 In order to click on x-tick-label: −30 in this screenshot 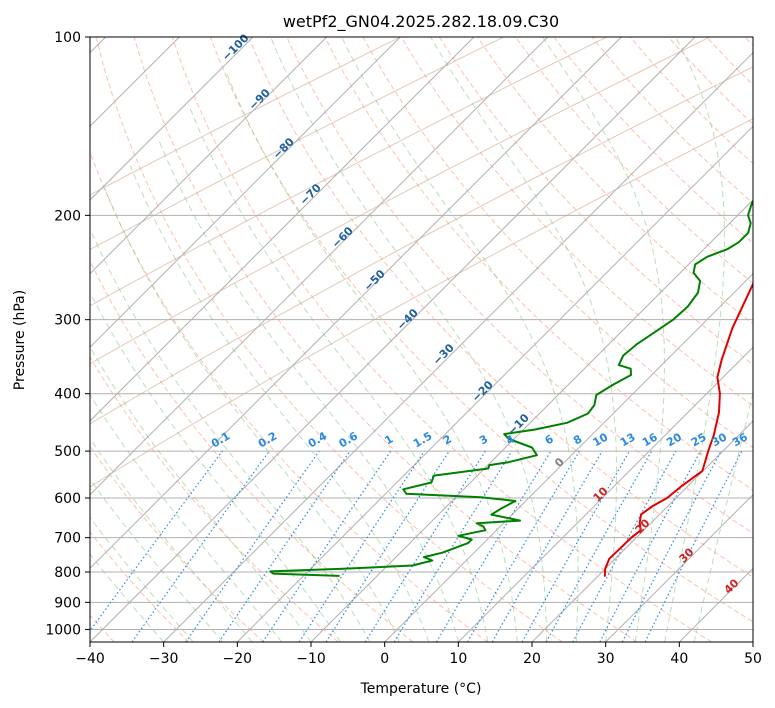, I will do `click(164, 659)`.